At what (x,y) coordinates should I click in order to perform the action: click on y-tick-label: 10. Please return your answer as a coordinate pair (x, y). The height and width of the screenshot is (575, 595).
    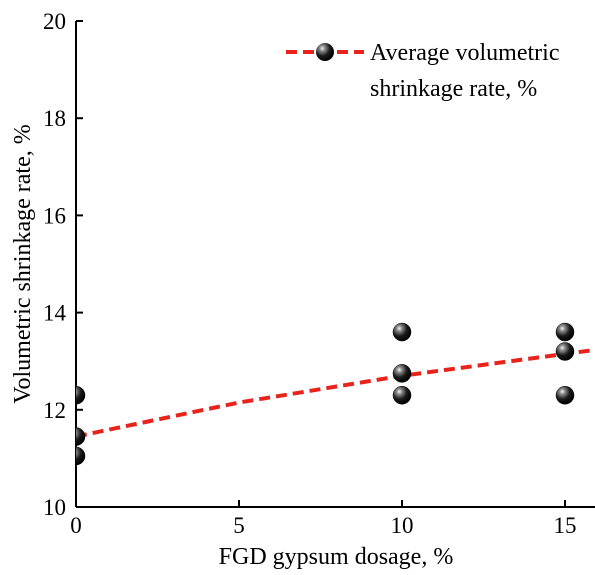
    Looking at the image, I should click on (54, 507).